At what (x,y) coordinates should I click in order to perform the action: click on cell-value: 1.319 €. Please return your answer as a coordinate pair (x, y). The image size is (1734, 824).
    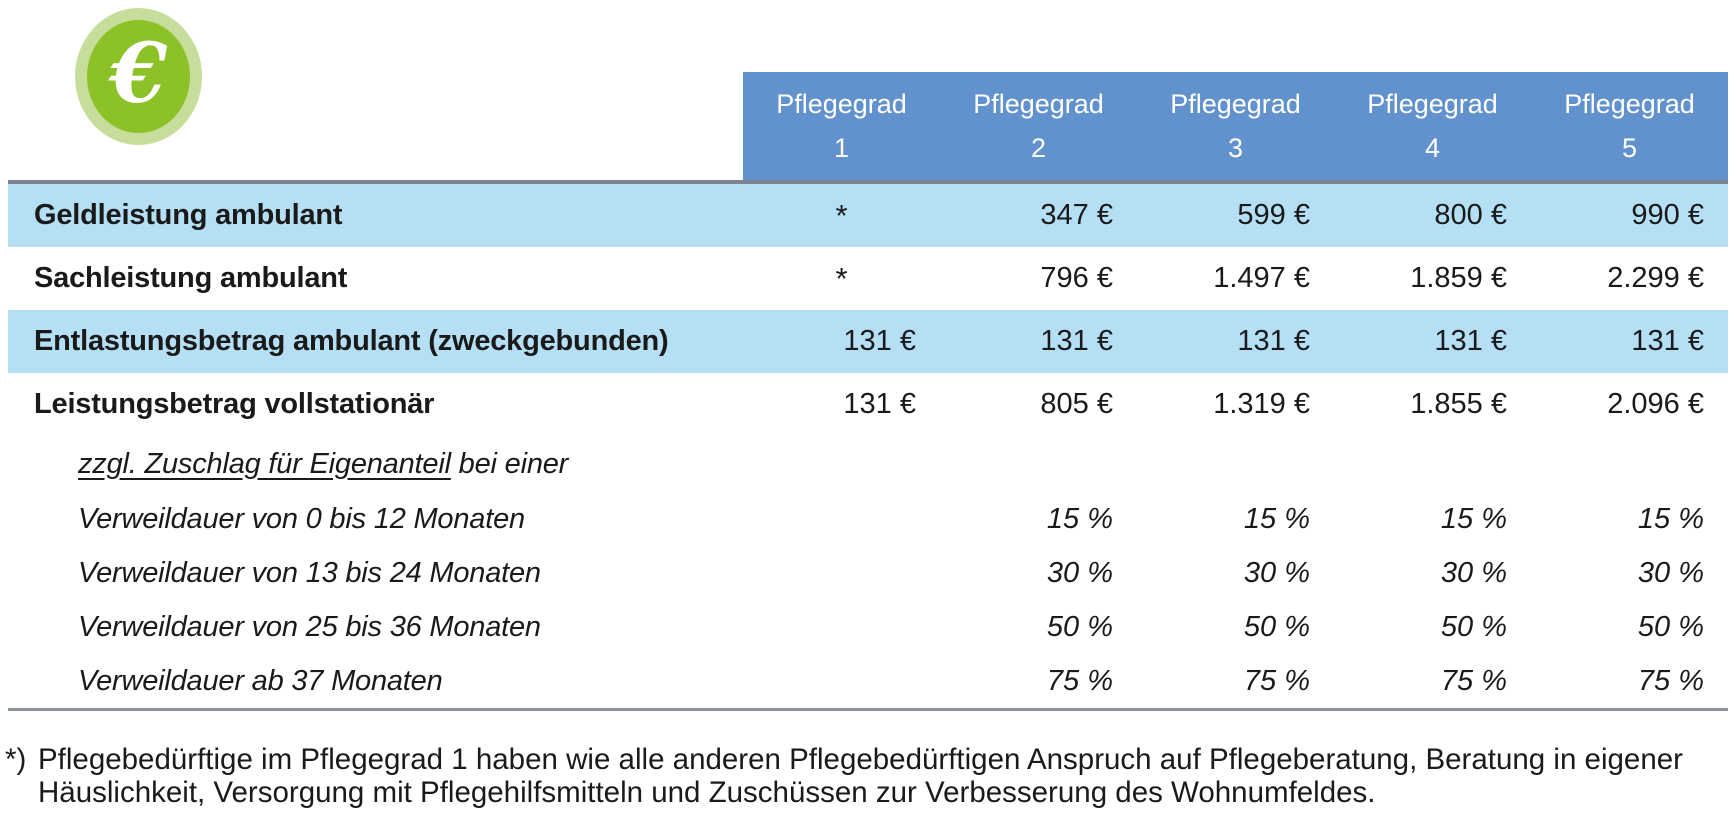
    Looking at the image, I should click on (1261, 404).